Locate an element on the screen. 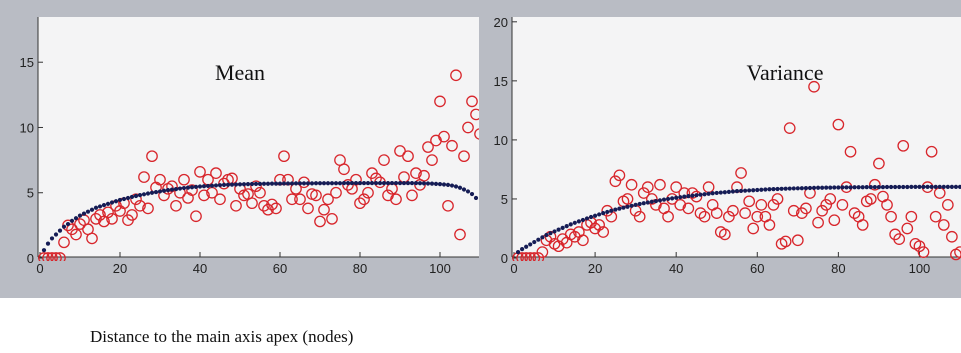 This screenshot has width=961, height=353. x-tick-label: 40 is located at coordinates (200, 268).